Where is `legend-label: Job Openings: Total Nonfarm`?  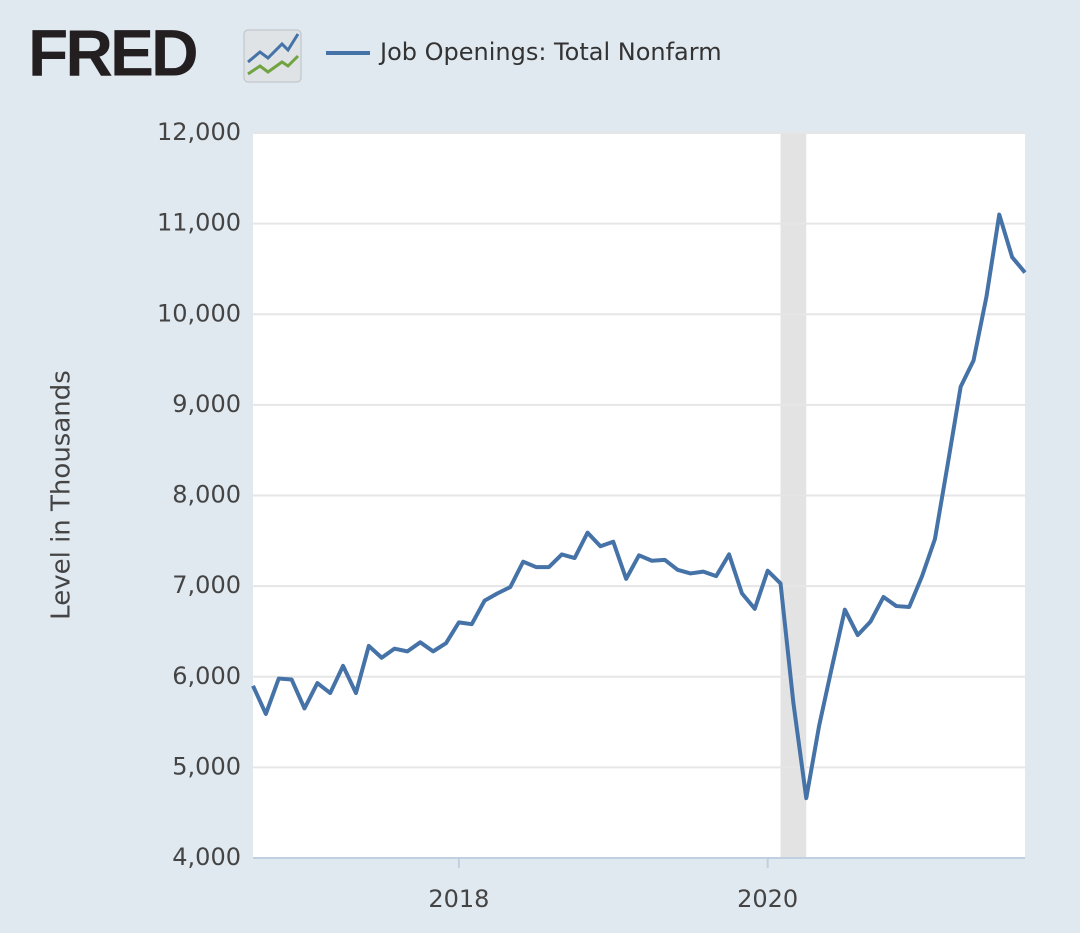
legend-label: Job Openings: Total Nonfarm is located at coordinates (550, 52).